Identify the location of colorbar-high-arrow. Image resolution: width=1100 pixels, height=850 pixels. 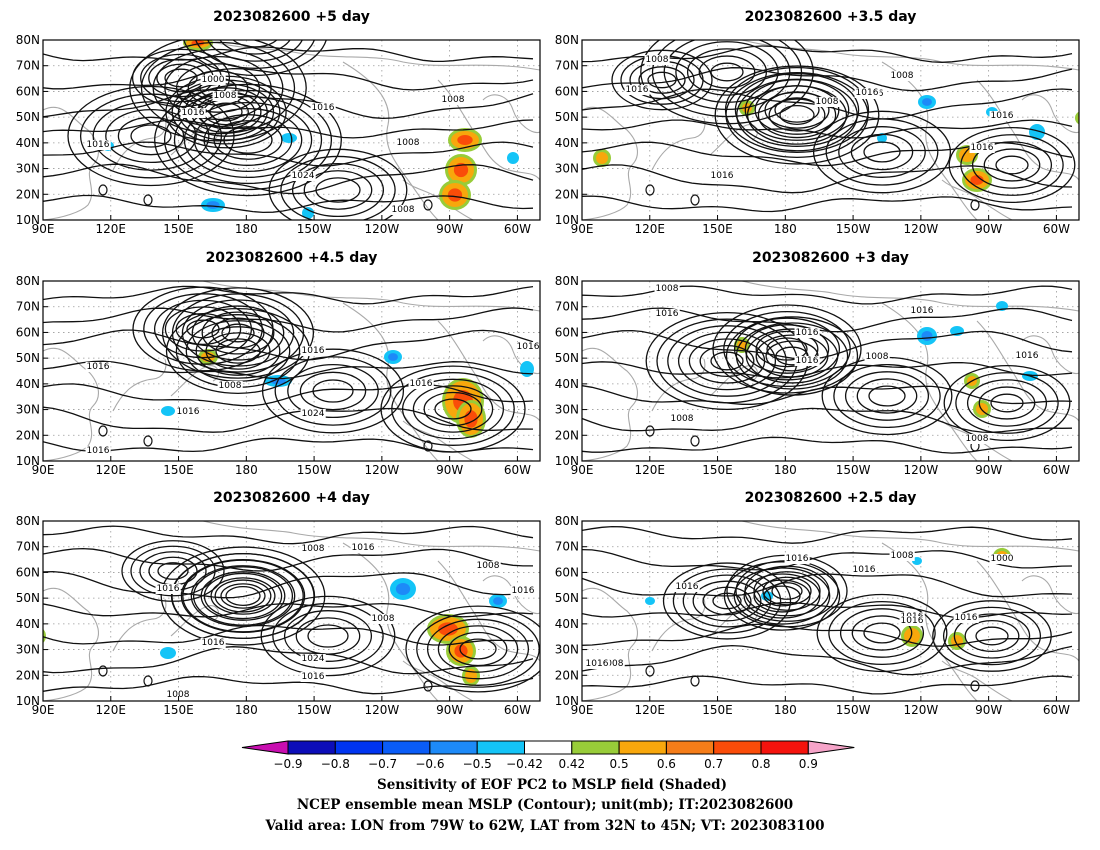
(831, 747).